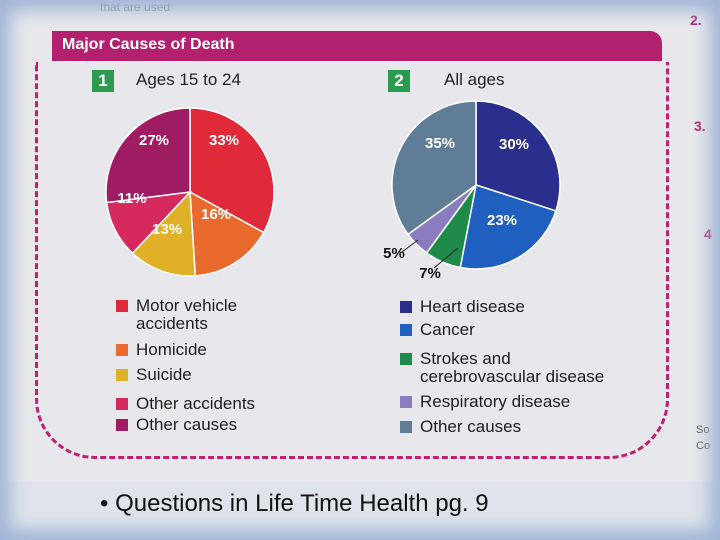 The width and height of the screenshot is (720, 540). What do you see at coordinates (394, 253) in the screenshot?
I see `pie2-data-label-3: 5%` at bounding box center [394, 253].